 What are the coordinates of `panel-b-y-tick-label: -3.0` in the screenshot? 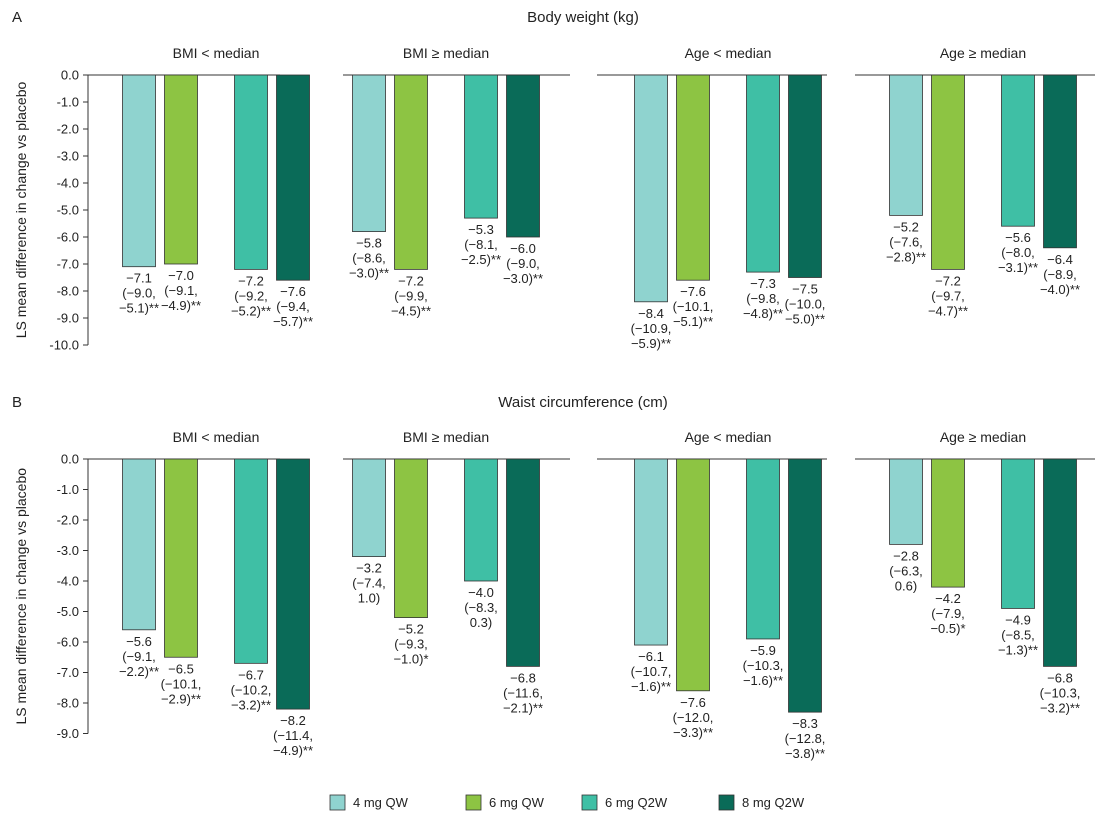 It's located at (68, 550).